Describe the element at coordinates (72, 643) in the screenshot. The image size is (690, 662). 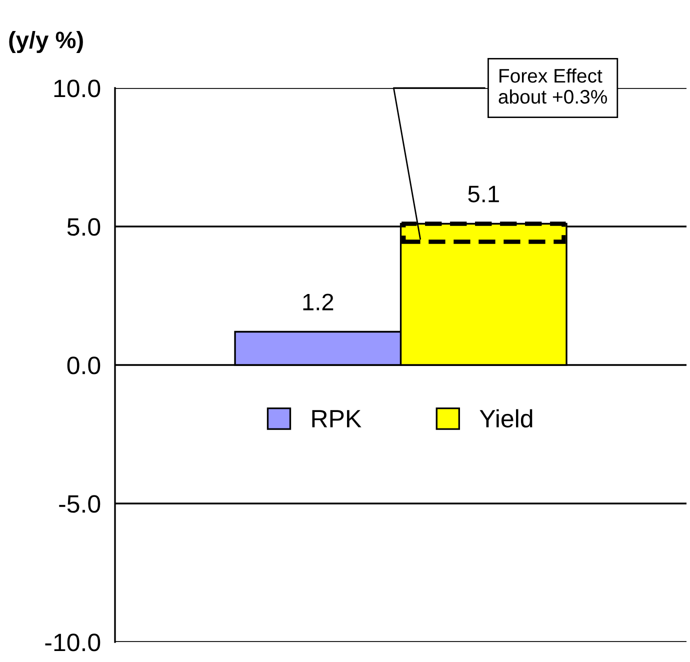
I see `y-tick-label: -10.0` at that location.